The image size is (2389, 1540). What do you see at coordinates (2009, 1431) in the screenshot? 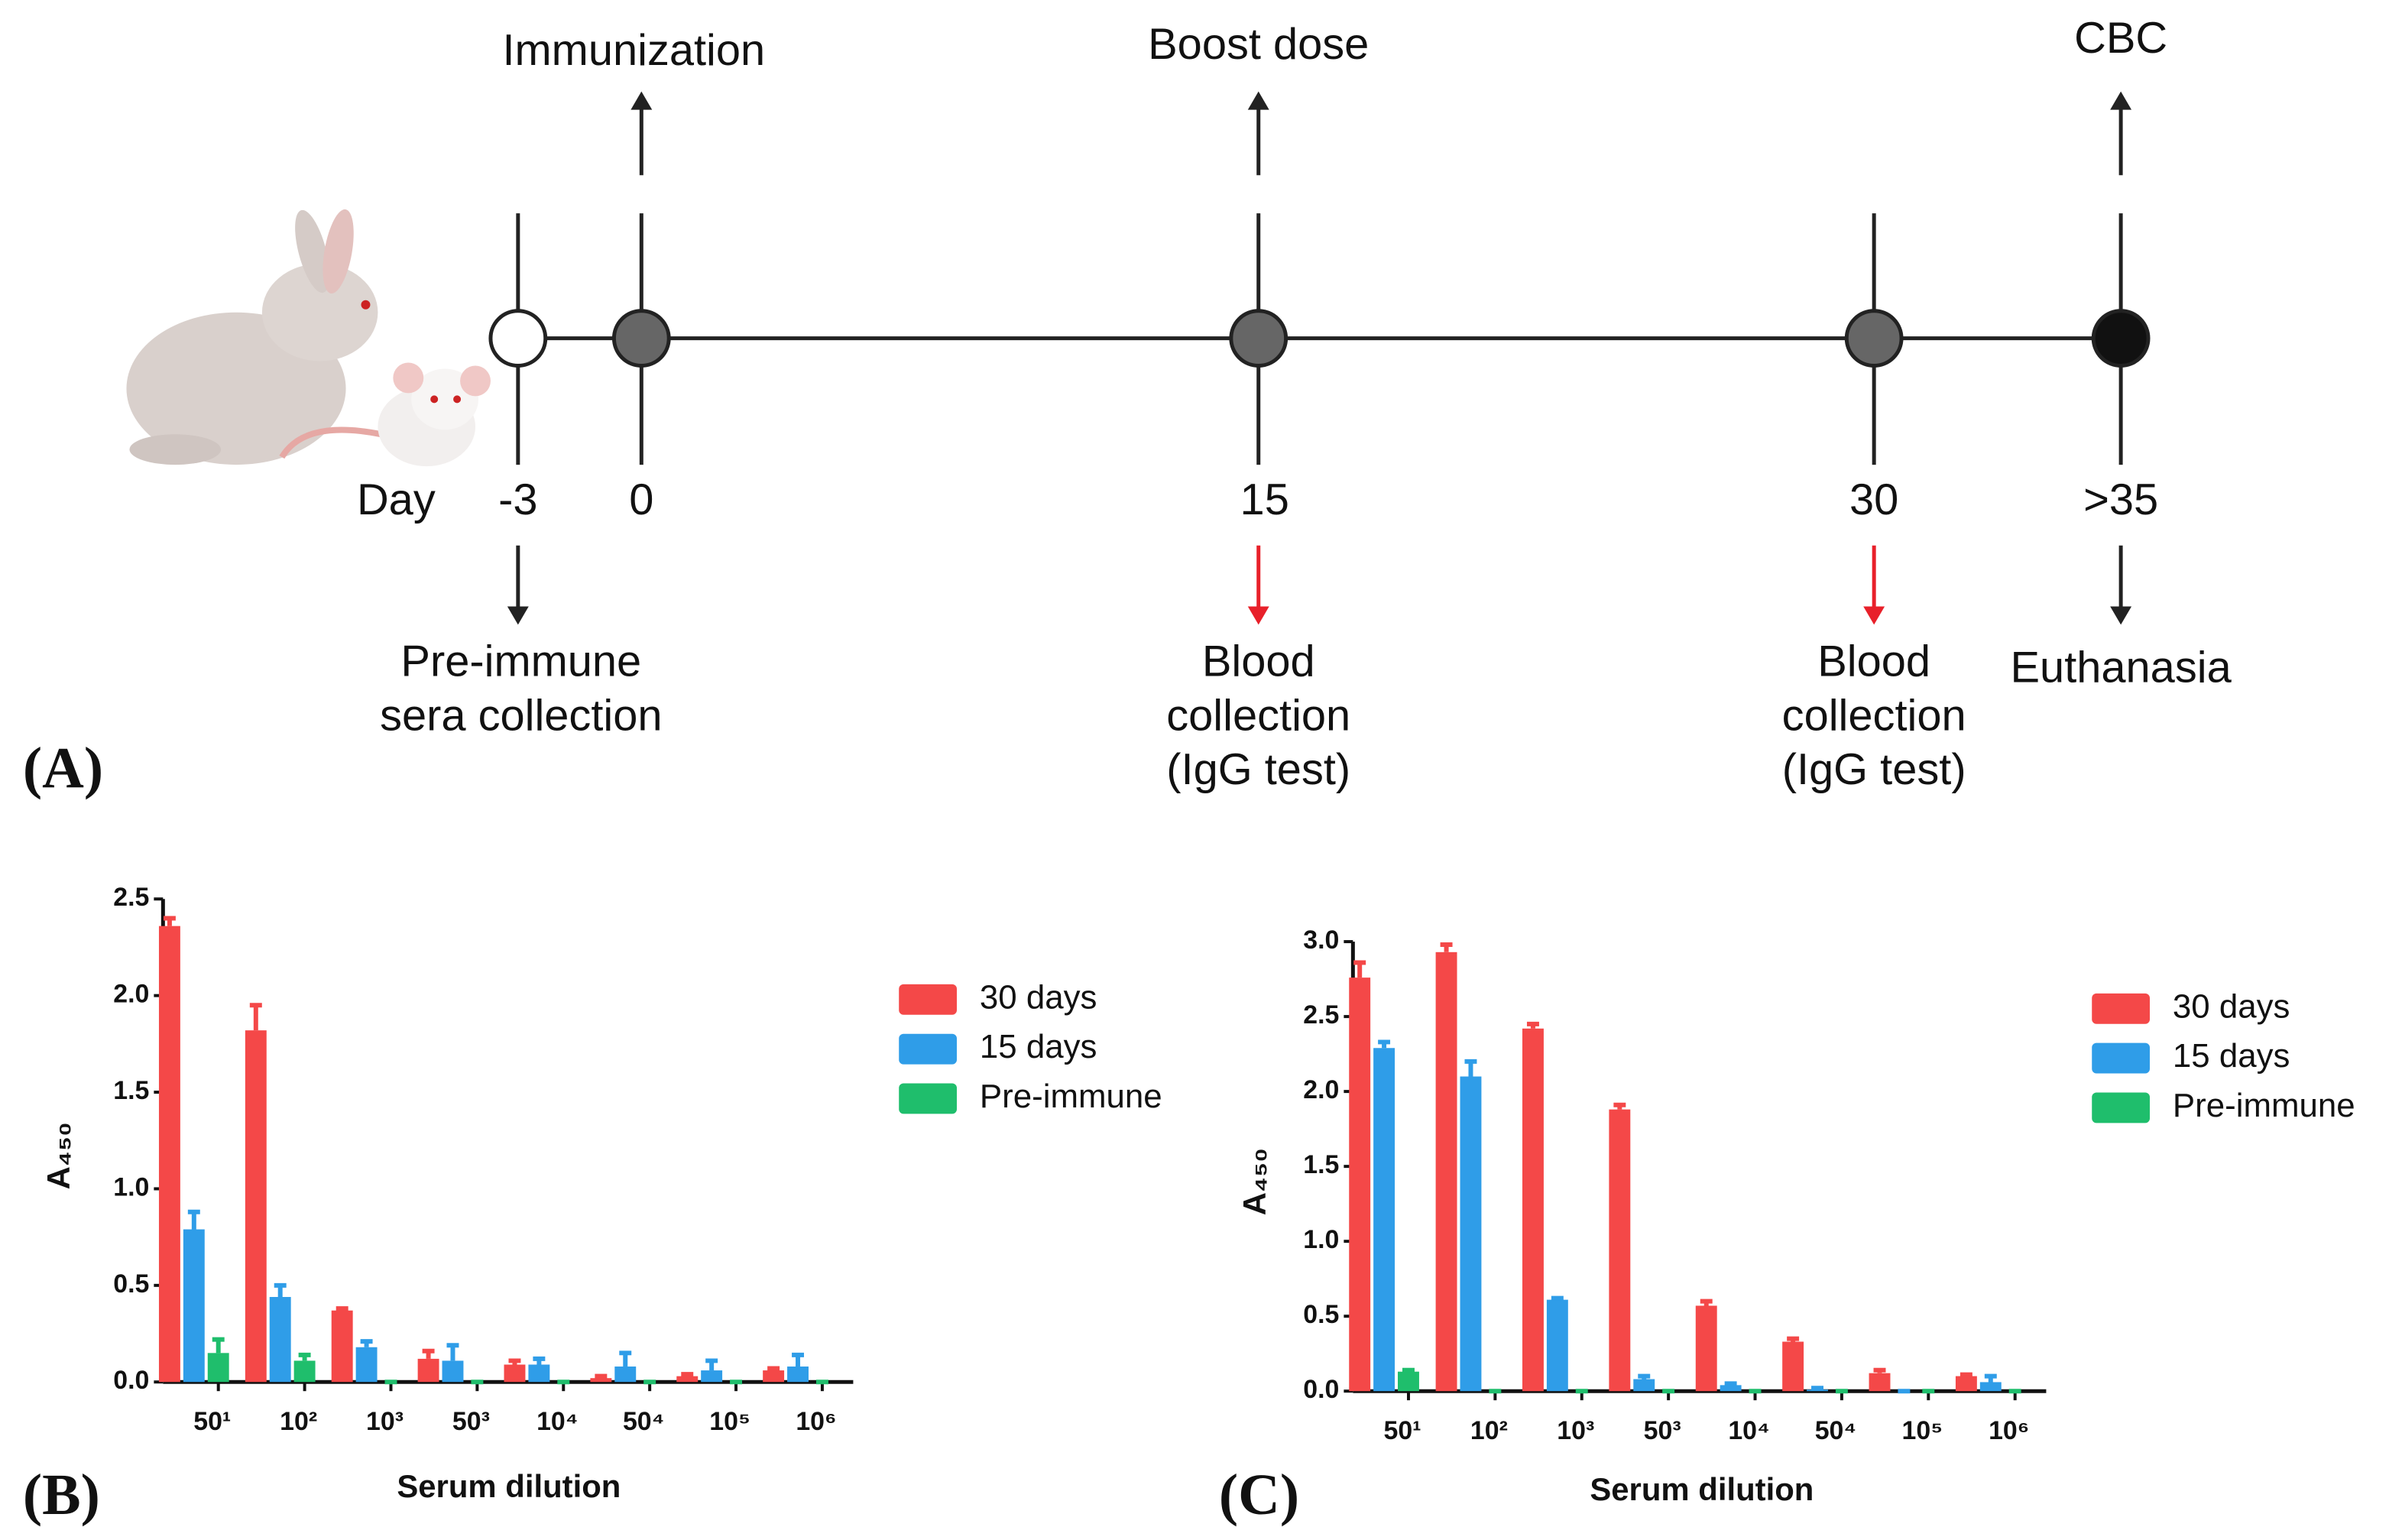
I see `x-tick-label: 10⁶` at bounding box center [2009, 1431].